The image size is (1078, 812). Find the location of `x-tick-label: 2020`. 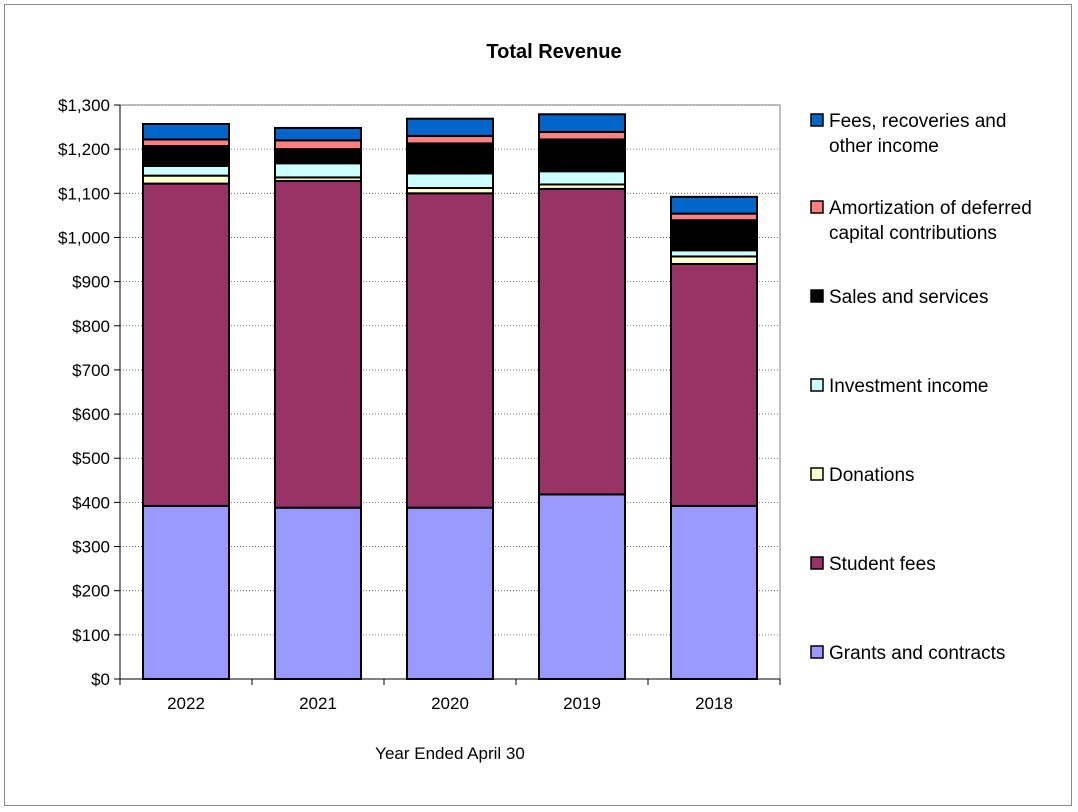

x-tick-label: 2020 is located at coordinates (450, 703).